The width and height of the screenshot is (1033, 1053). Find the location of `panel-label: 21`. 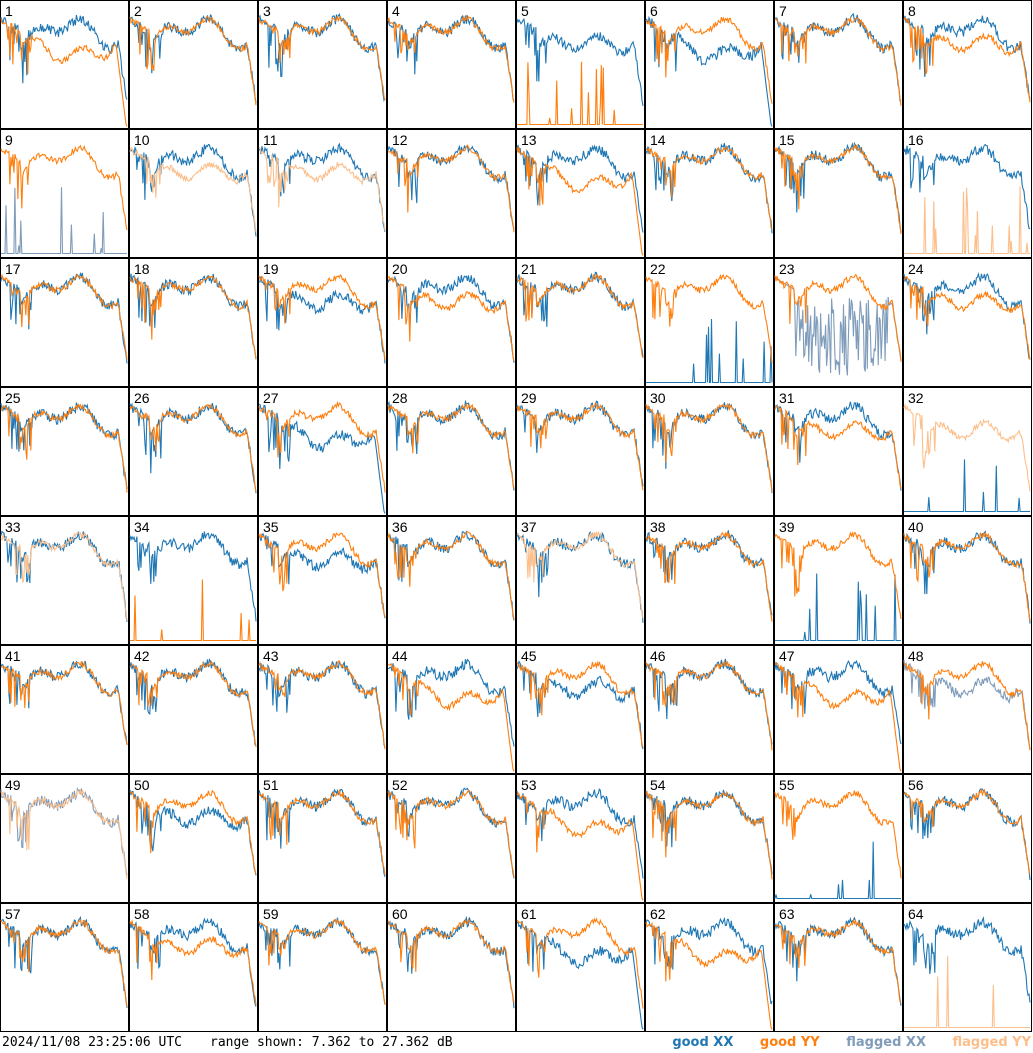

panel-label: 21 is located at coordinates (529, 269).